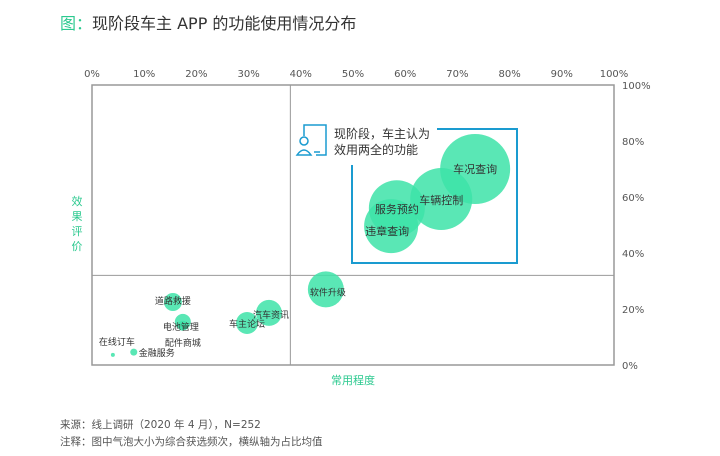 This screenshot has width=720, height=456. I want to click on x-tick-label: 60%, so click(405, 74).